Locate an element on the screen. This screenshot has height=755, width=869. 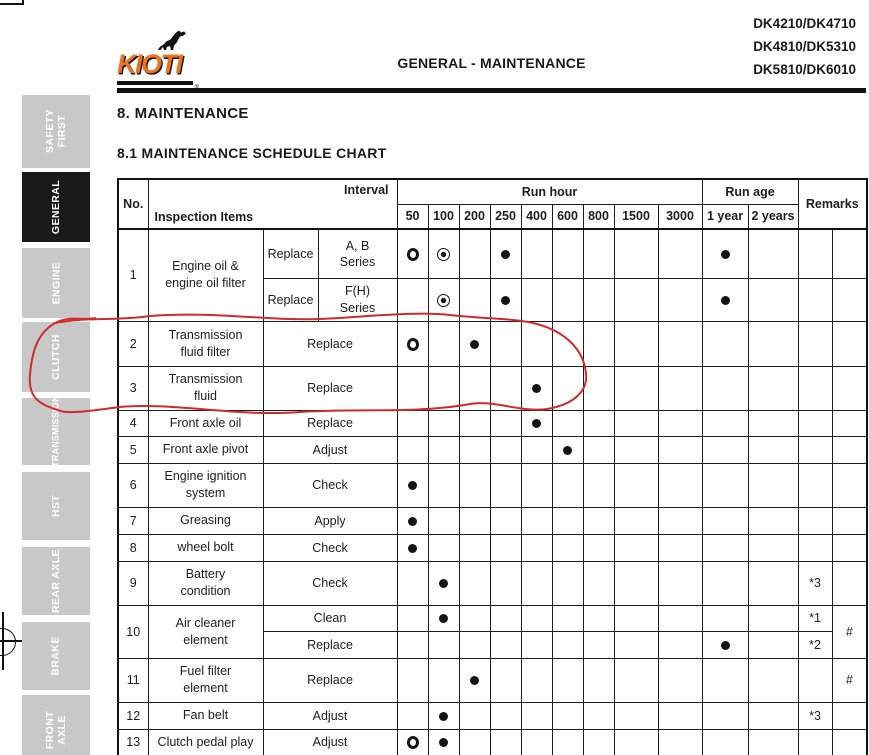
hour-header: 200 is located at coordinates (474, 216).